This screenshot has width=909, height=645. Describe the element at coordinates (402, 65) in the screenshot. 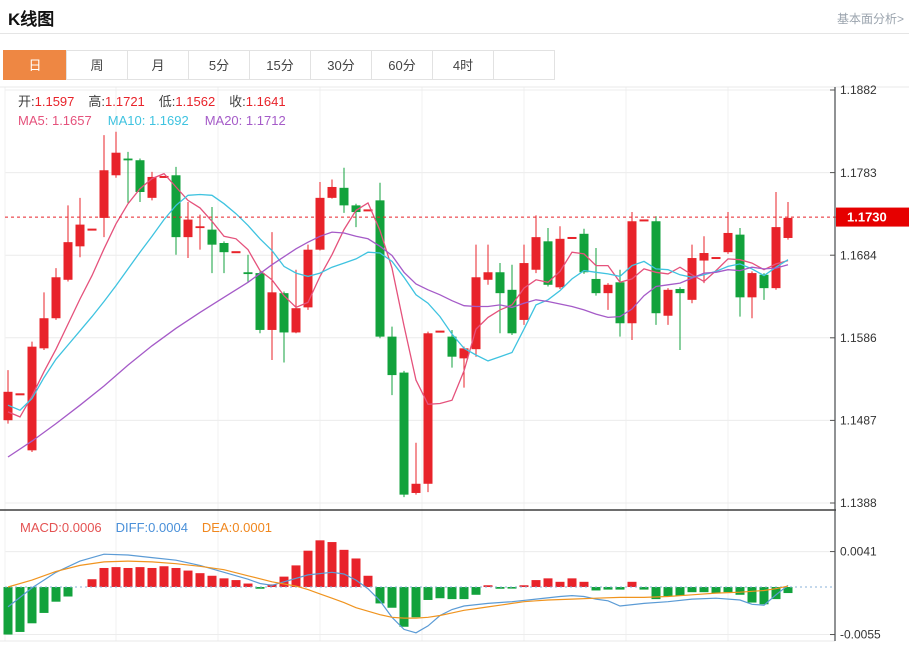

I see `tab-60min: 60分` at that location.